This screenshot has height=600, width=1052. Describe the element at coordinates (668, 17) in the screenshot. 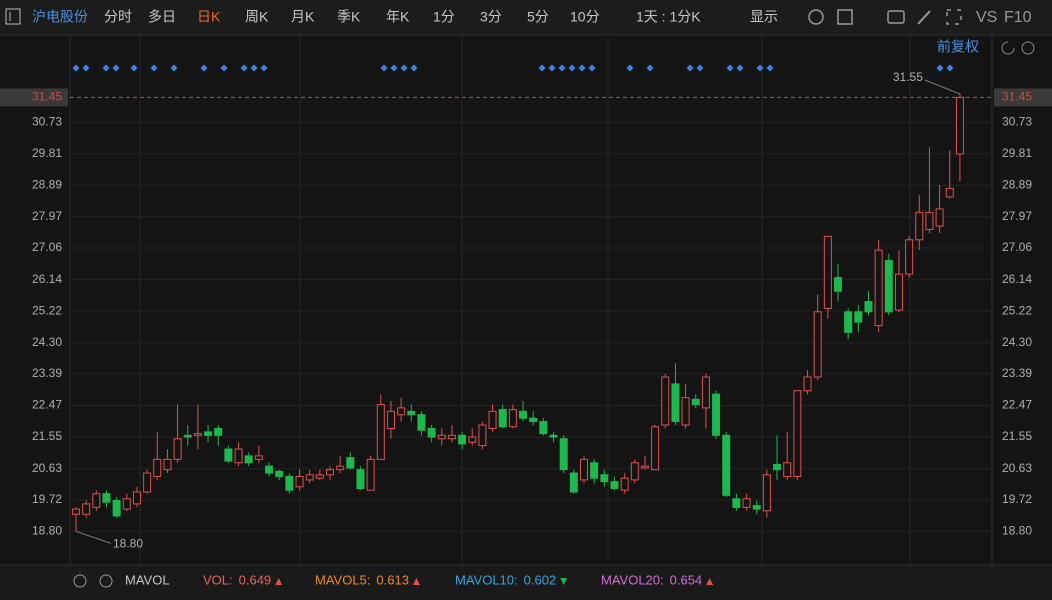

I see `range-select: 1天 : 1分K` at that location.